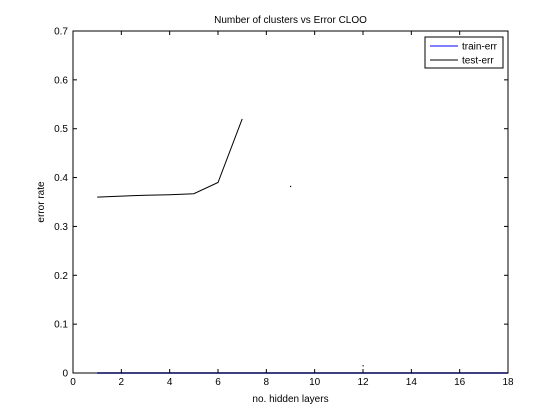 The height and width of the screenshot is (420, 560). I want to click on x-tick-label: 16, so click(460, 382).